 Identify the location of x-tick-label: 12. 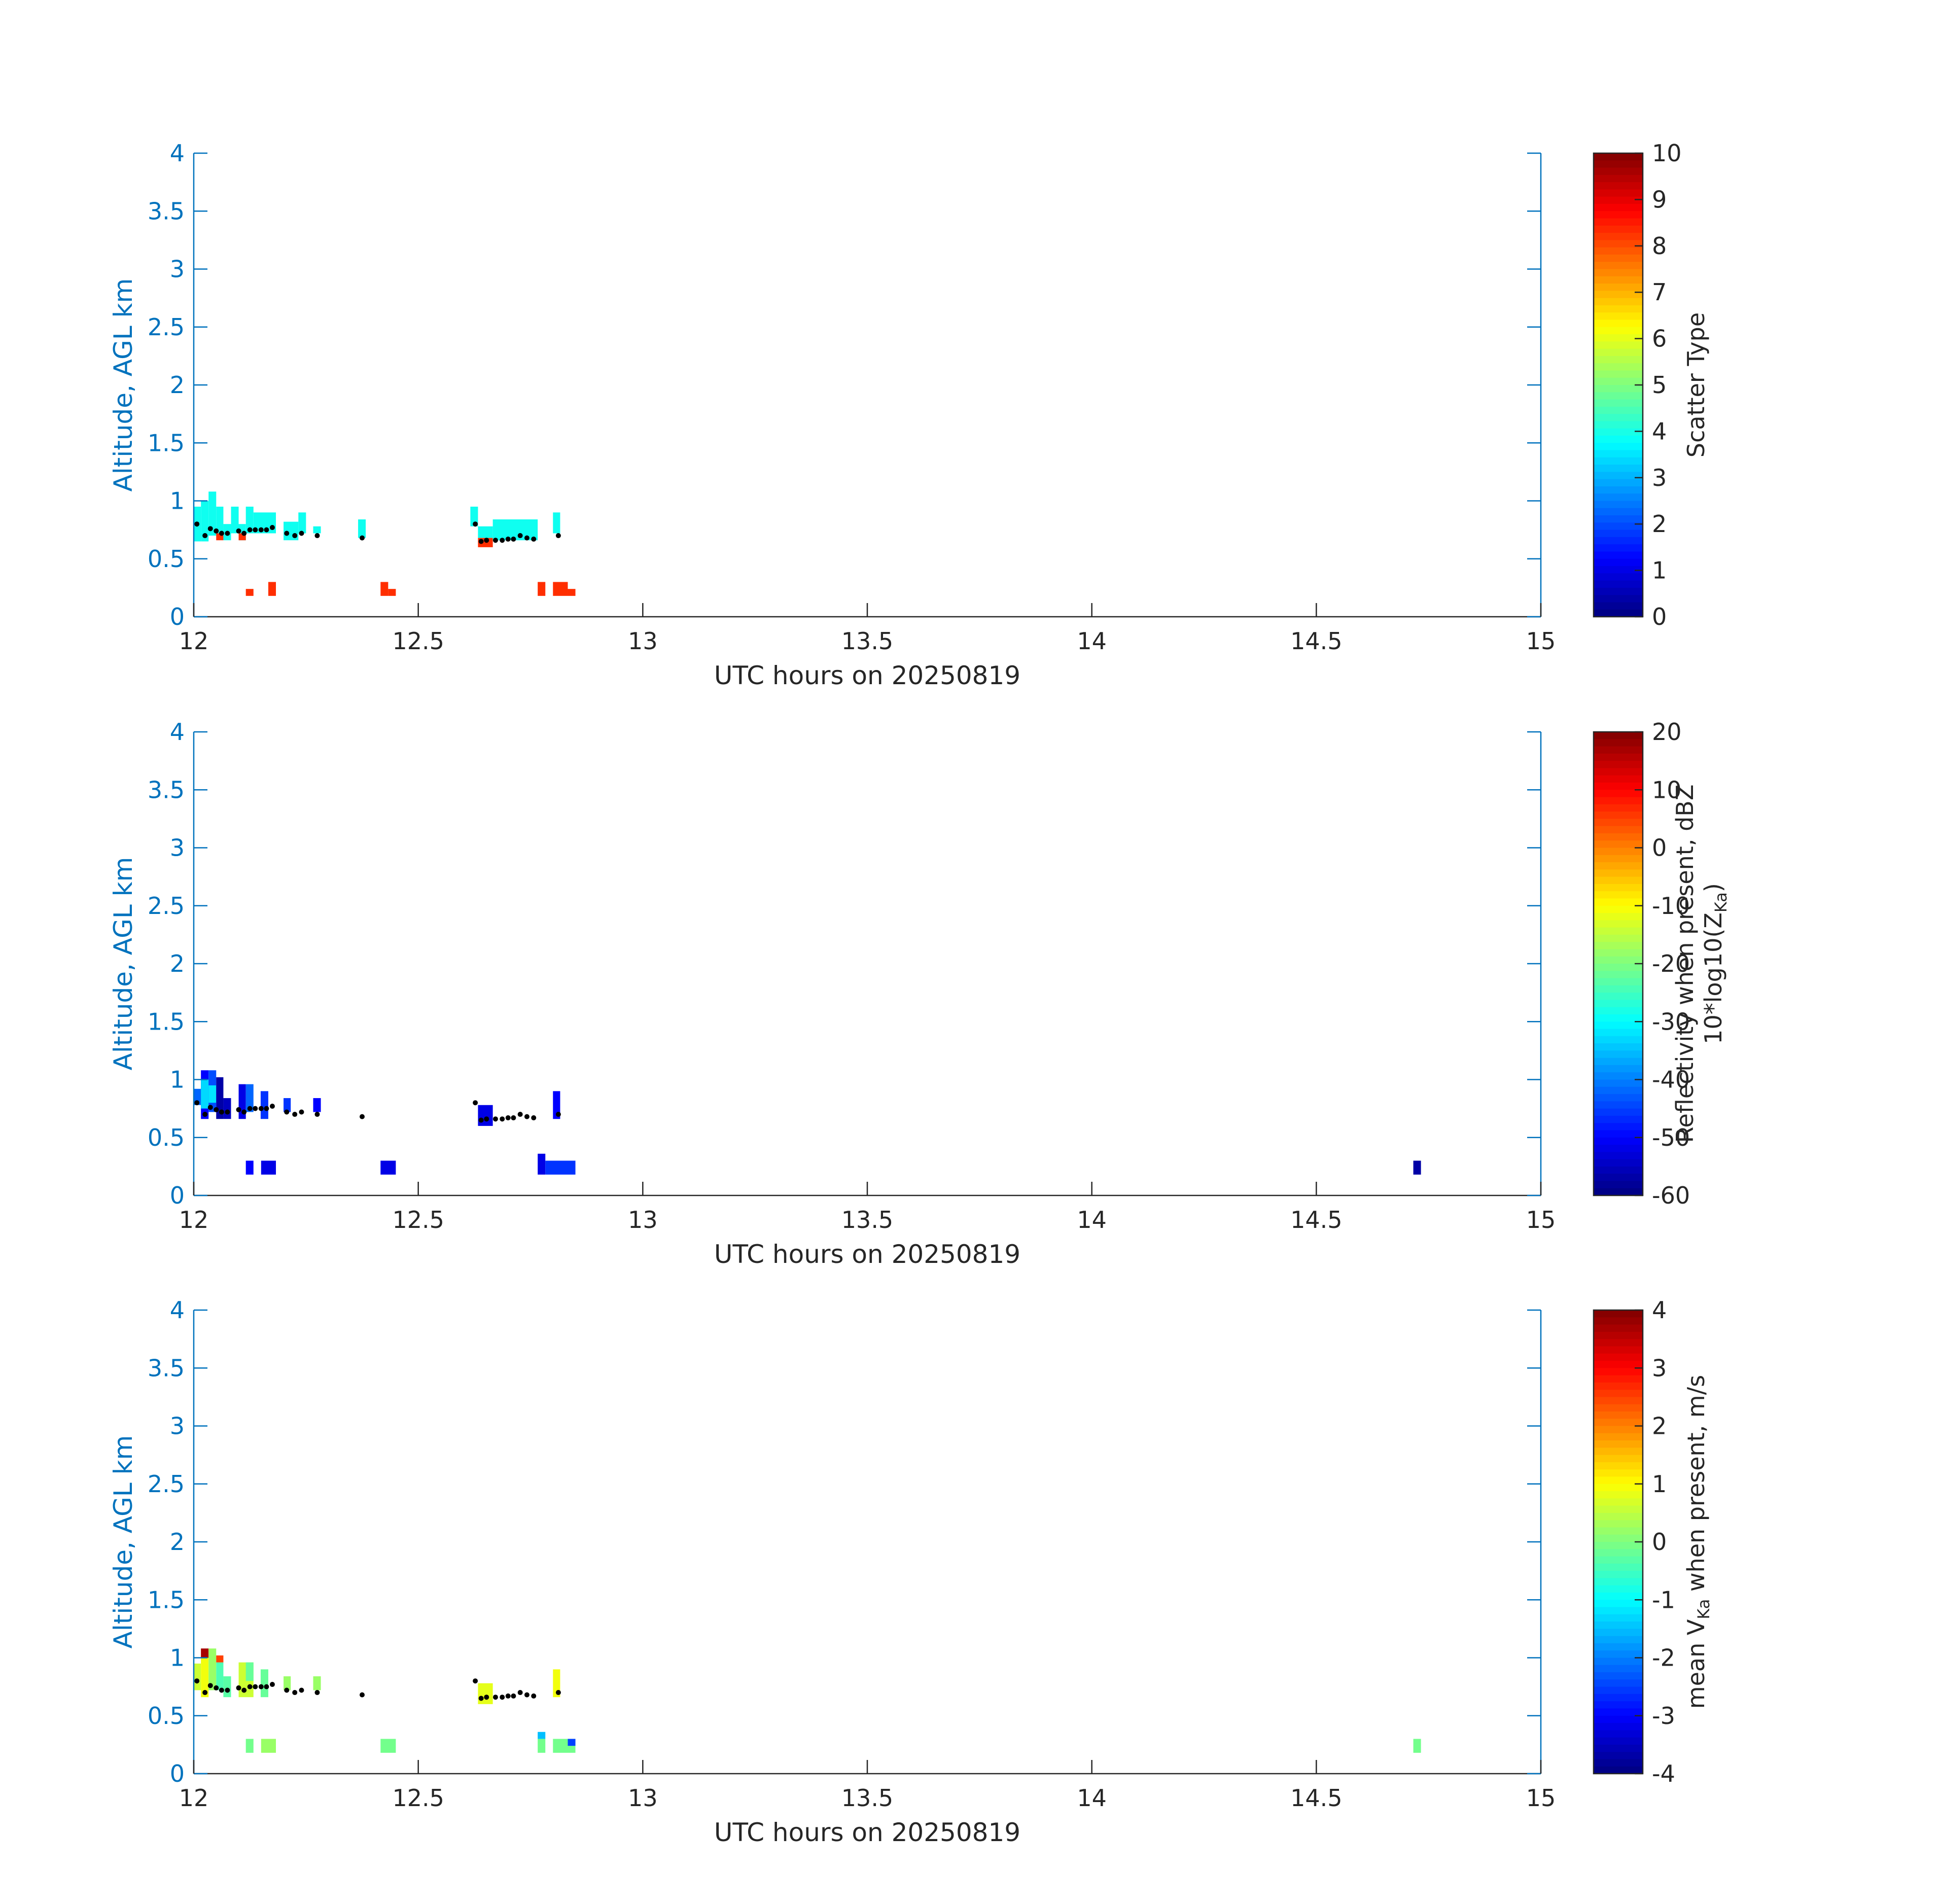
(194, 1220).